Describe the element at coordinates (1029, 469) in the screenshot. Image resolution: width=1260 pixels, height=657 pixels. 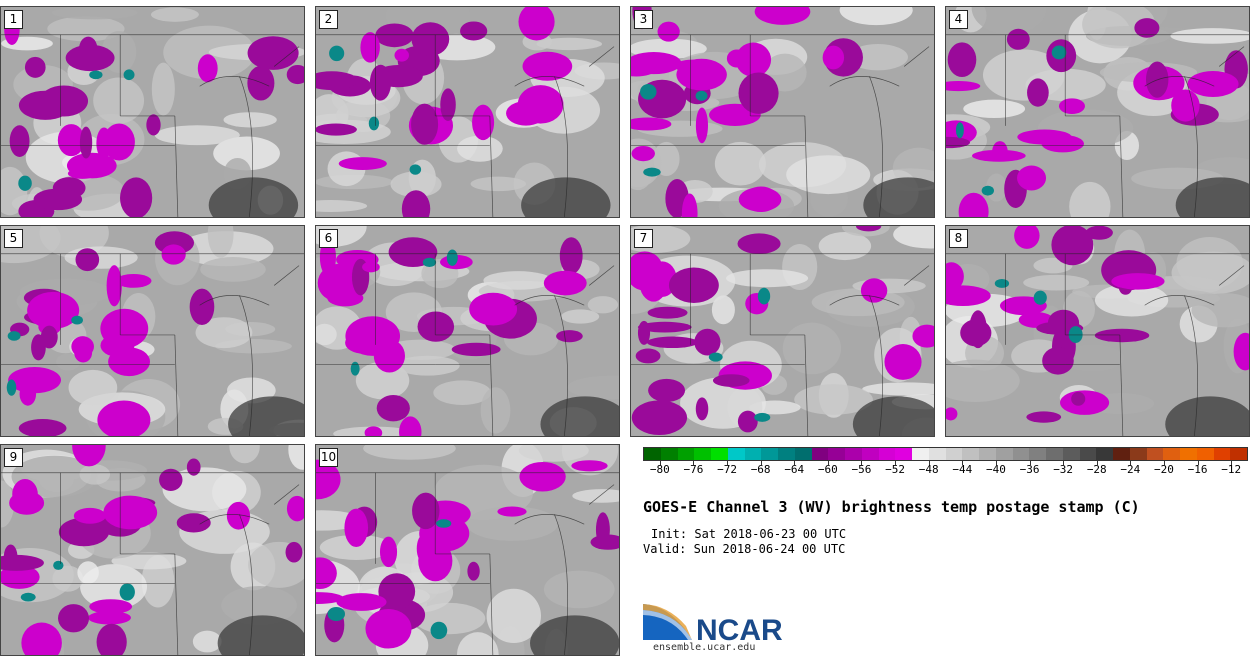
I see `colorbar-tick-label: −36` at that location.